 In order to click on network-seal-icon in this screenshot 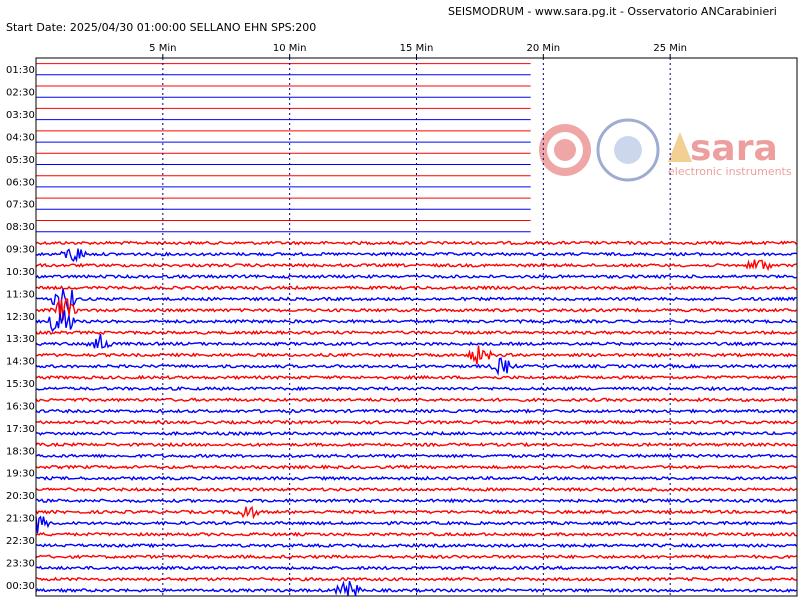, I will do `click(628, 150)`.